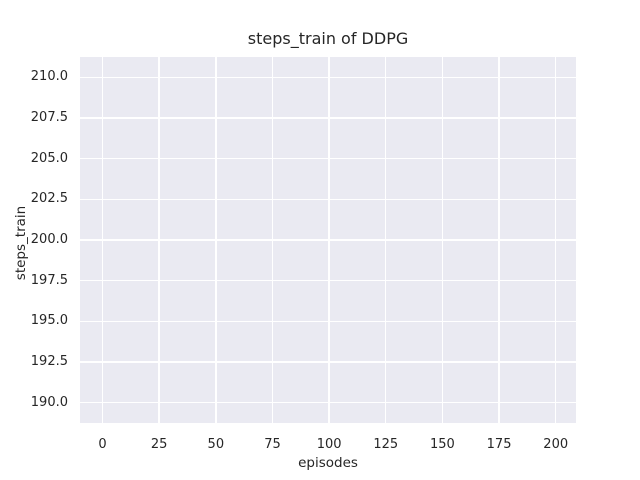  What do you see at coordinates (49, 402) in the screenshot?
I see `y-tick-label: 190.0` at bounding box center [49, 402].